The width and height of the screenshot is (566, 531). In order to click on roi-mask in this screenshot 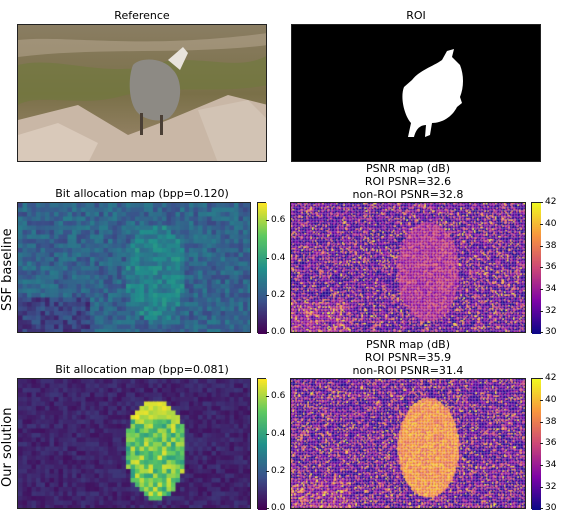, I will do `click(416, 93)`.